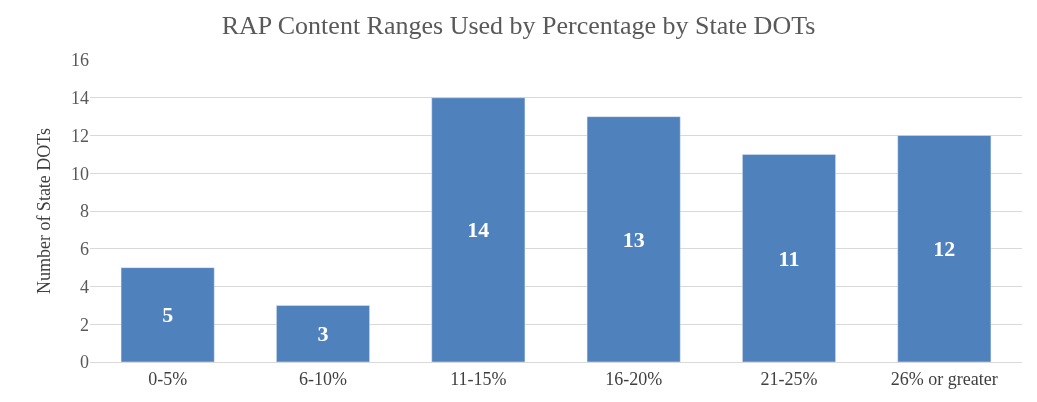 The height and width of the screenshot is (402, 1037). I want to click on data-label: 11, so click(789, 258).